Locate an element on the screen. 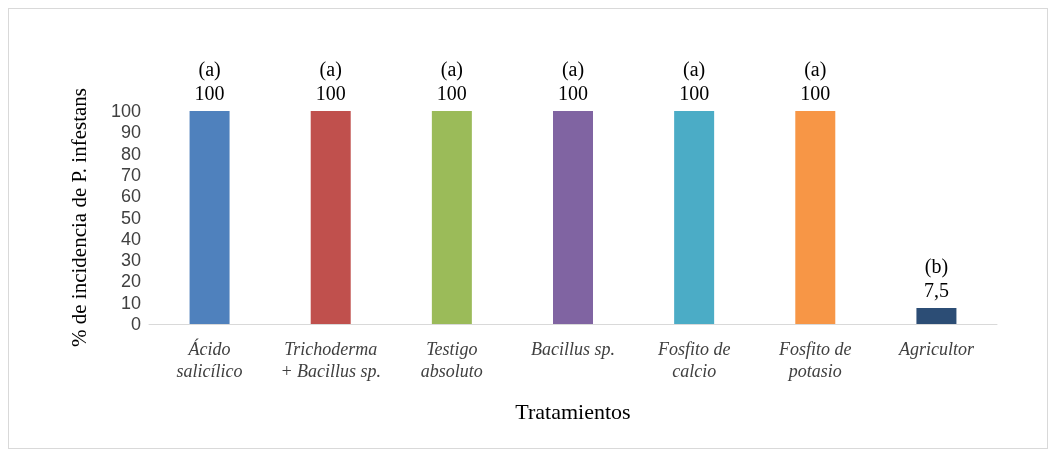 Image resolution: width=1058 pixels, height=457 pixels. x-axis-title: Tratamientos is located at coordinates (573, 411).